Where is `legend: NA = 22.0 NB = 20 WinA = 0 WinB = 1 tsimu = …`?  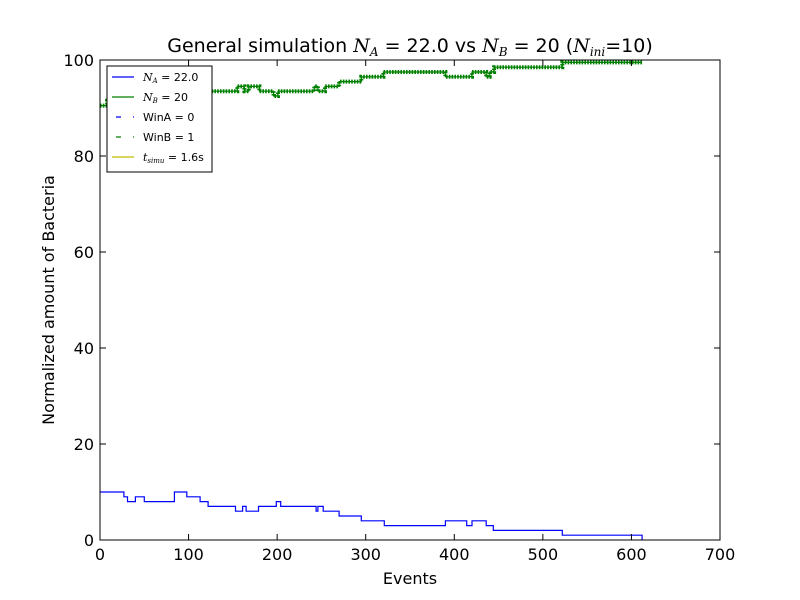
legend: NA = 22.0 NB = 20 WinA = 0 WinB = 1 tsimu = … is located at coordinates (159, 119).